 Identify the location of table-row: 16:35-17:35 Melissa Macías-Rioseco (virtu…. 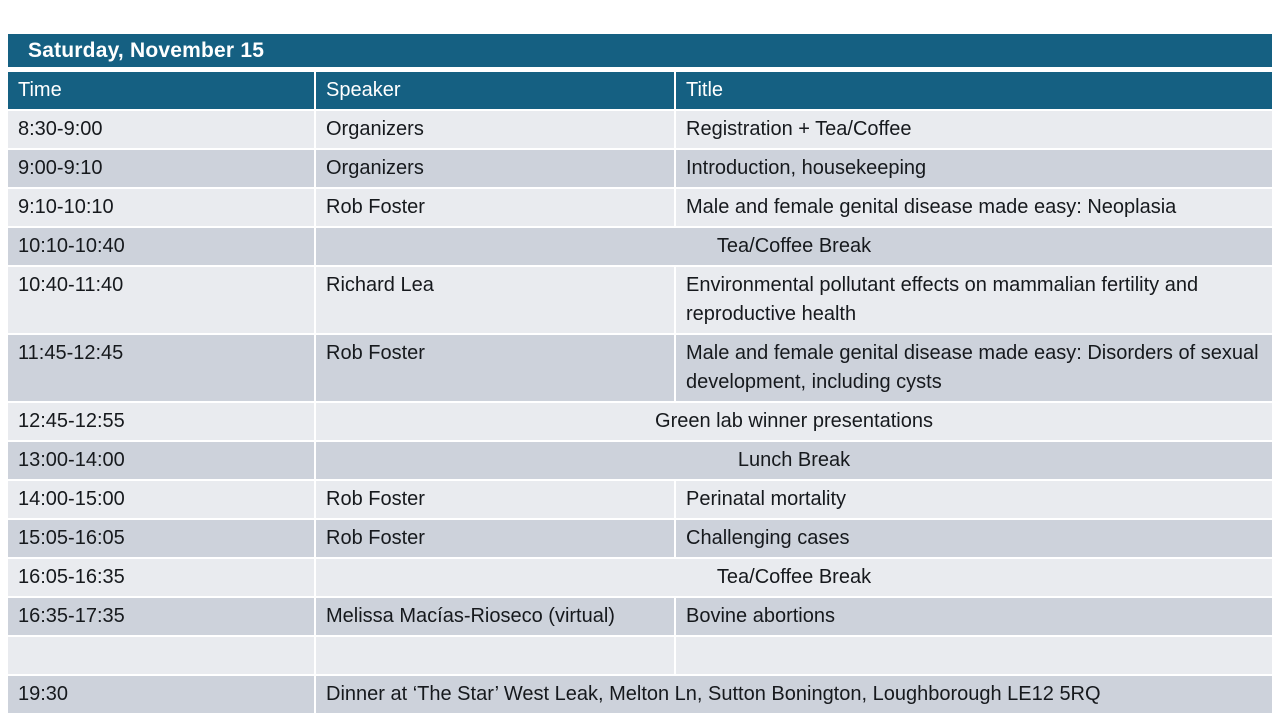
(640, 616).